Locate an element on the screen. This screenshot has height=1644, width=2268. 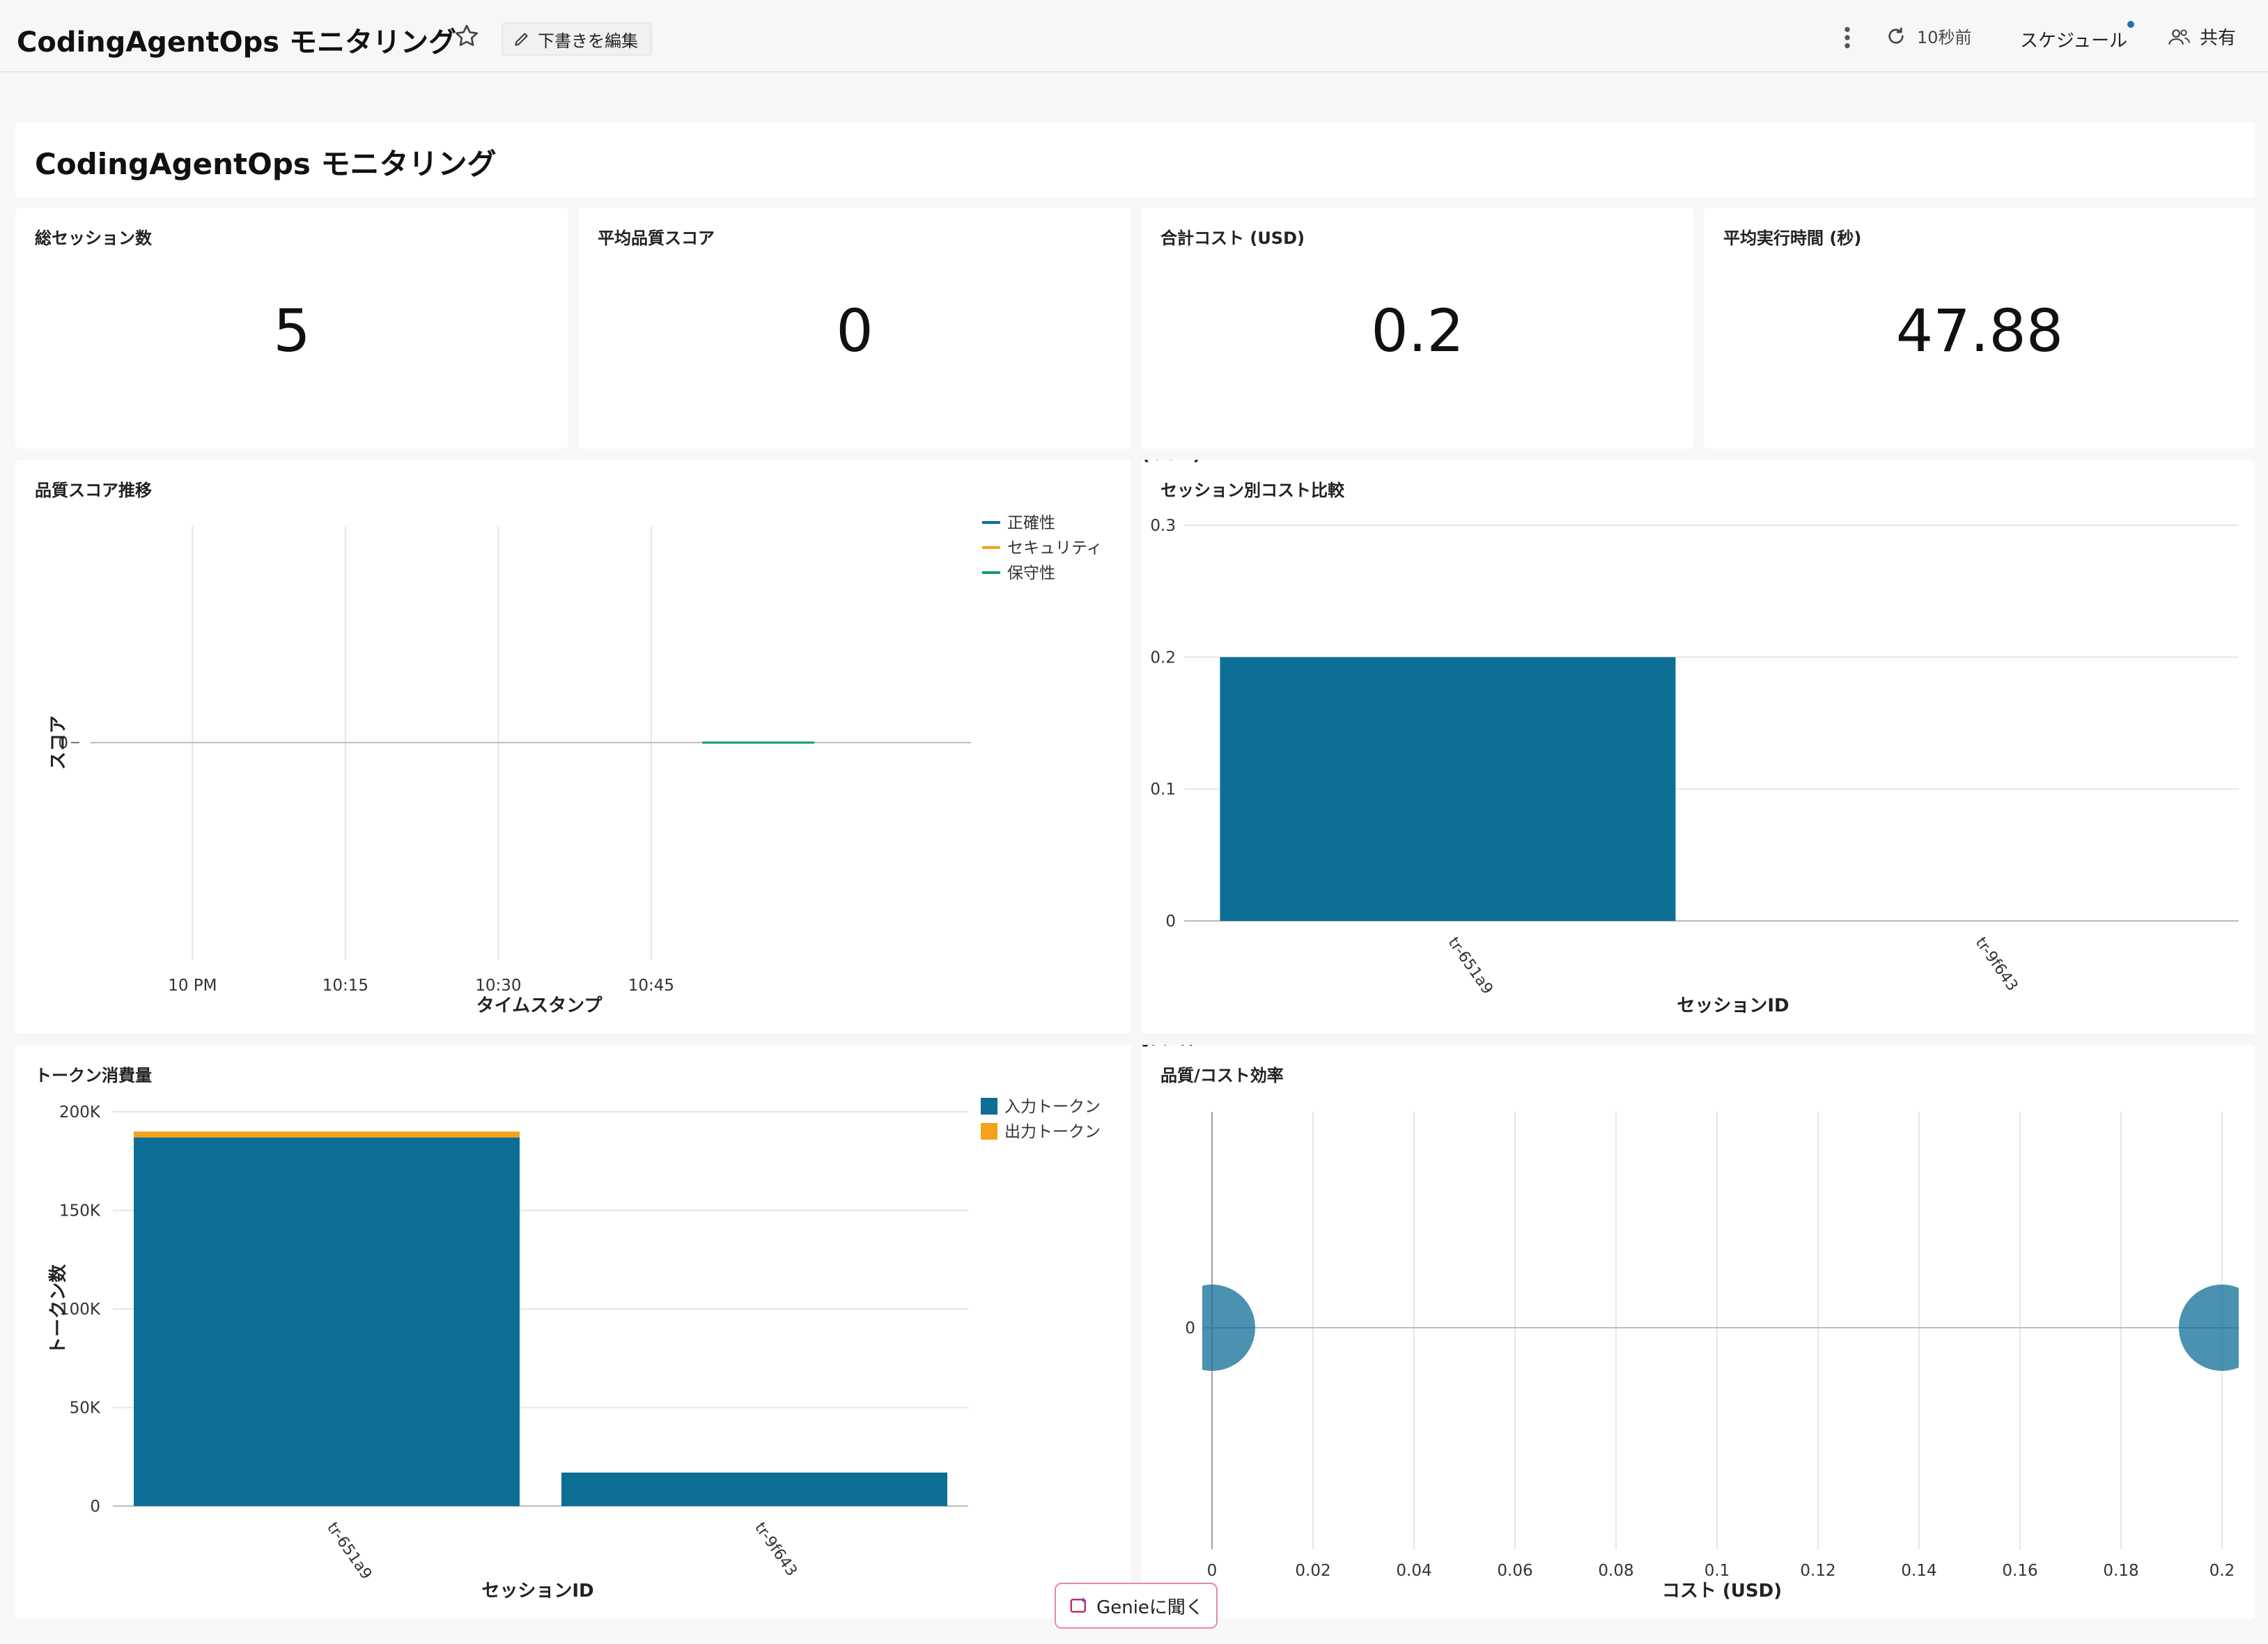
refresh-button: 10秒前 is located at coordinates (1928, 36).